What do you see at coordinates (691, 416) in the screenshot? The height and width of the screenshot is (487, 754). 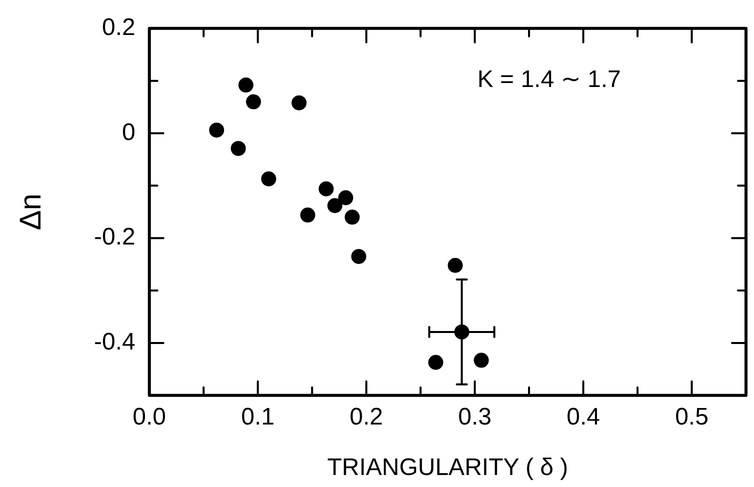 I see `x-tick-label: 0.5` at bounding box center [691, 416].